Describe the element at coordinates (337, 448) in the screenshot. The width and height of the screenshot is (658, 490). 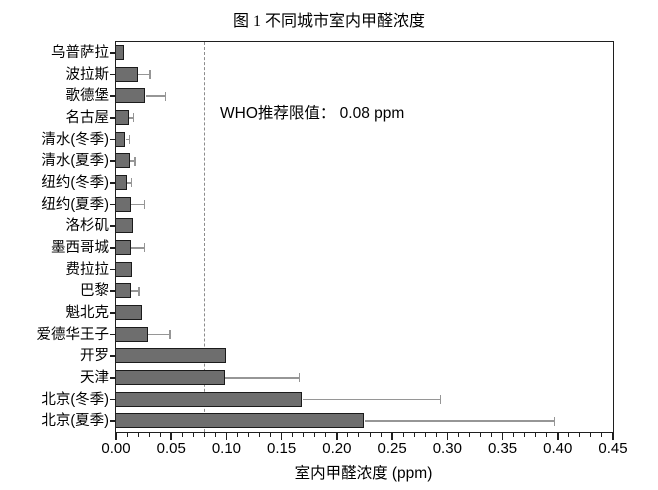
I see `x-tick-label: 0.20` at that location.